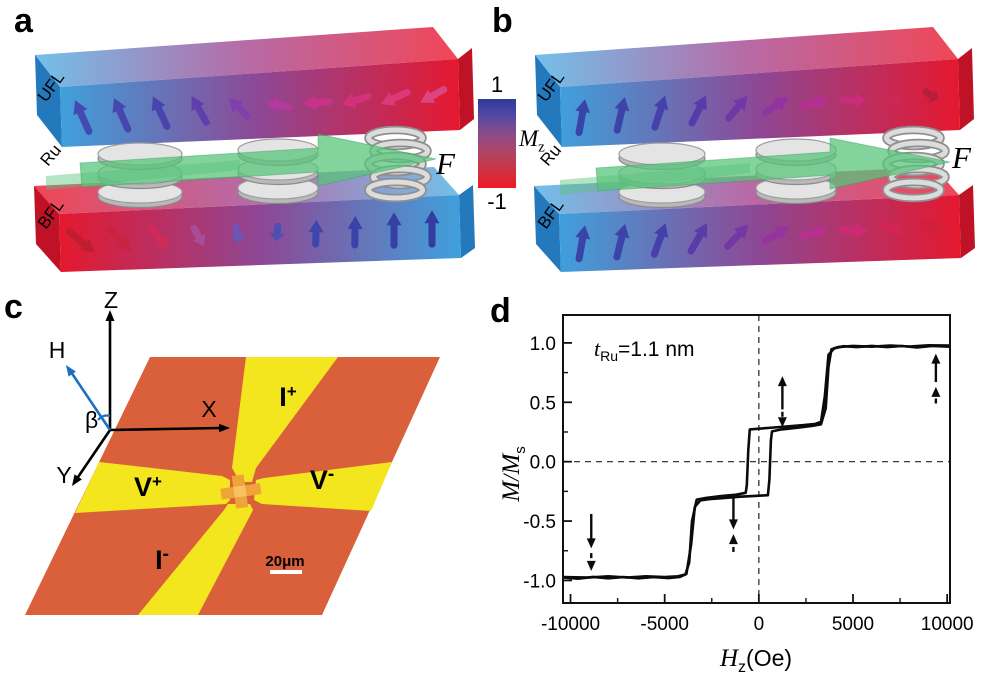 The height and width of the screenshot is (679, 997). What do you see at coordinates (284, 561) in the screenshot?
I see `scale-bar-label: 20μm` at bounding box center [284, 561].